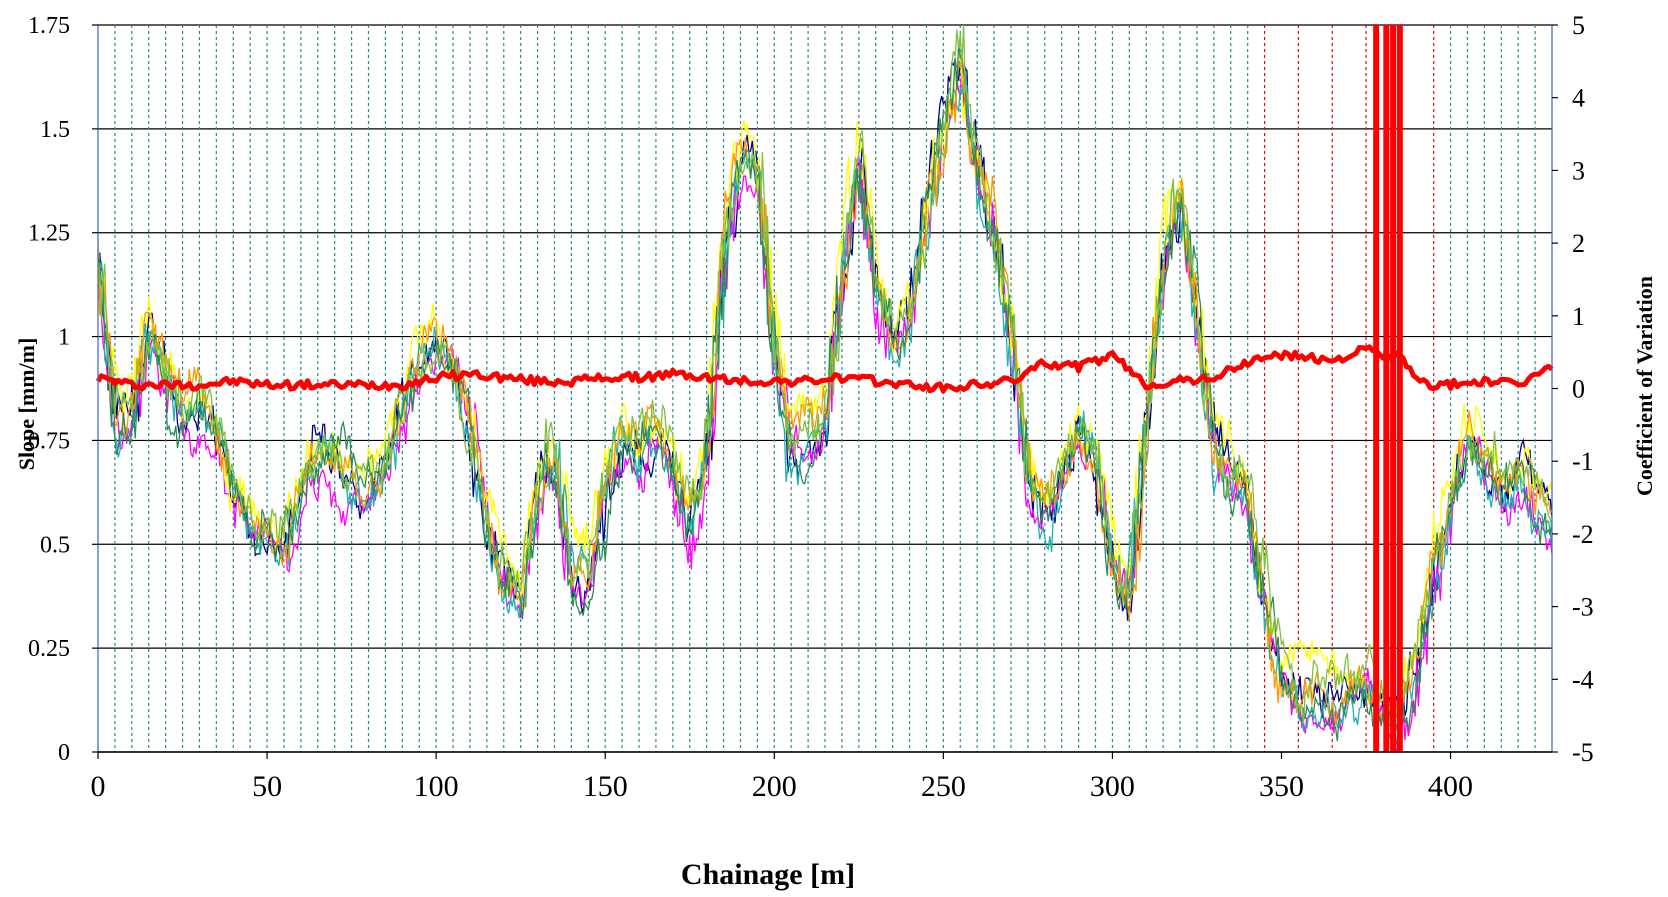 The image size is (1668, 897). I want to click on cov-line, so click(824, 369).